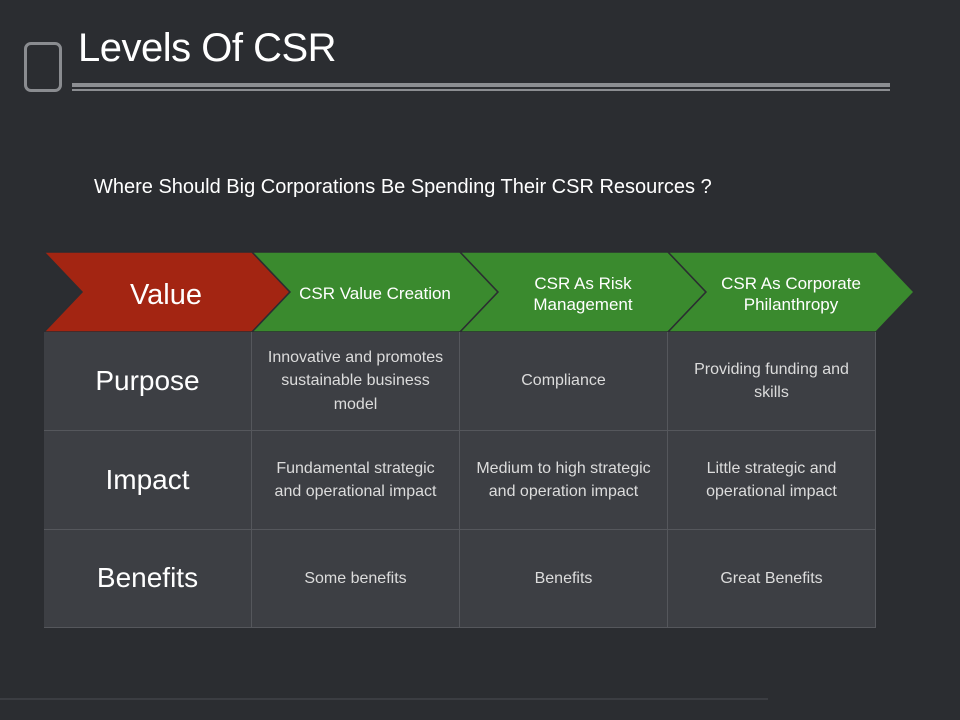 The image size is (960, 720). I want to click on row-header-impact: Impact, so click(148, 480).